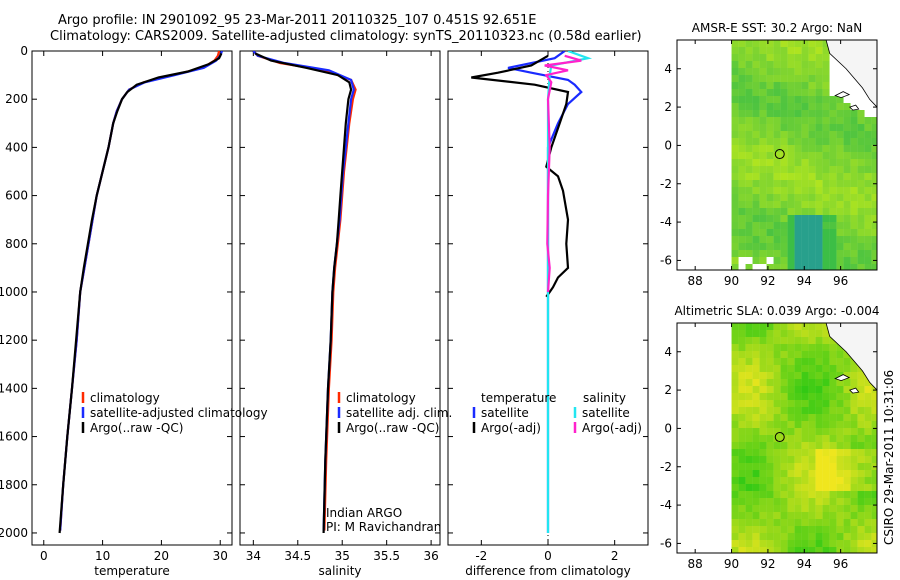  Describe the element at coordinates (303, 293) in the screenshot. I see `salinity_profile-series-argo` at that location.